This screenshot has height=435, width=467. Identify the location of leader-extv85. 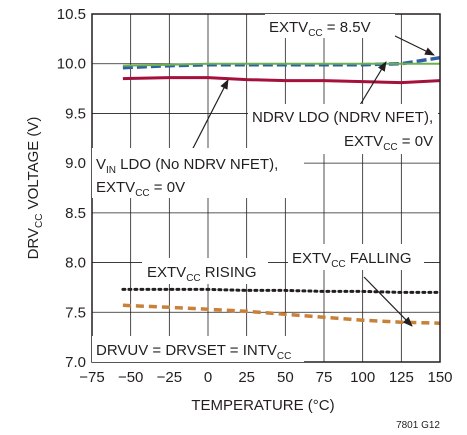
(413, 45).